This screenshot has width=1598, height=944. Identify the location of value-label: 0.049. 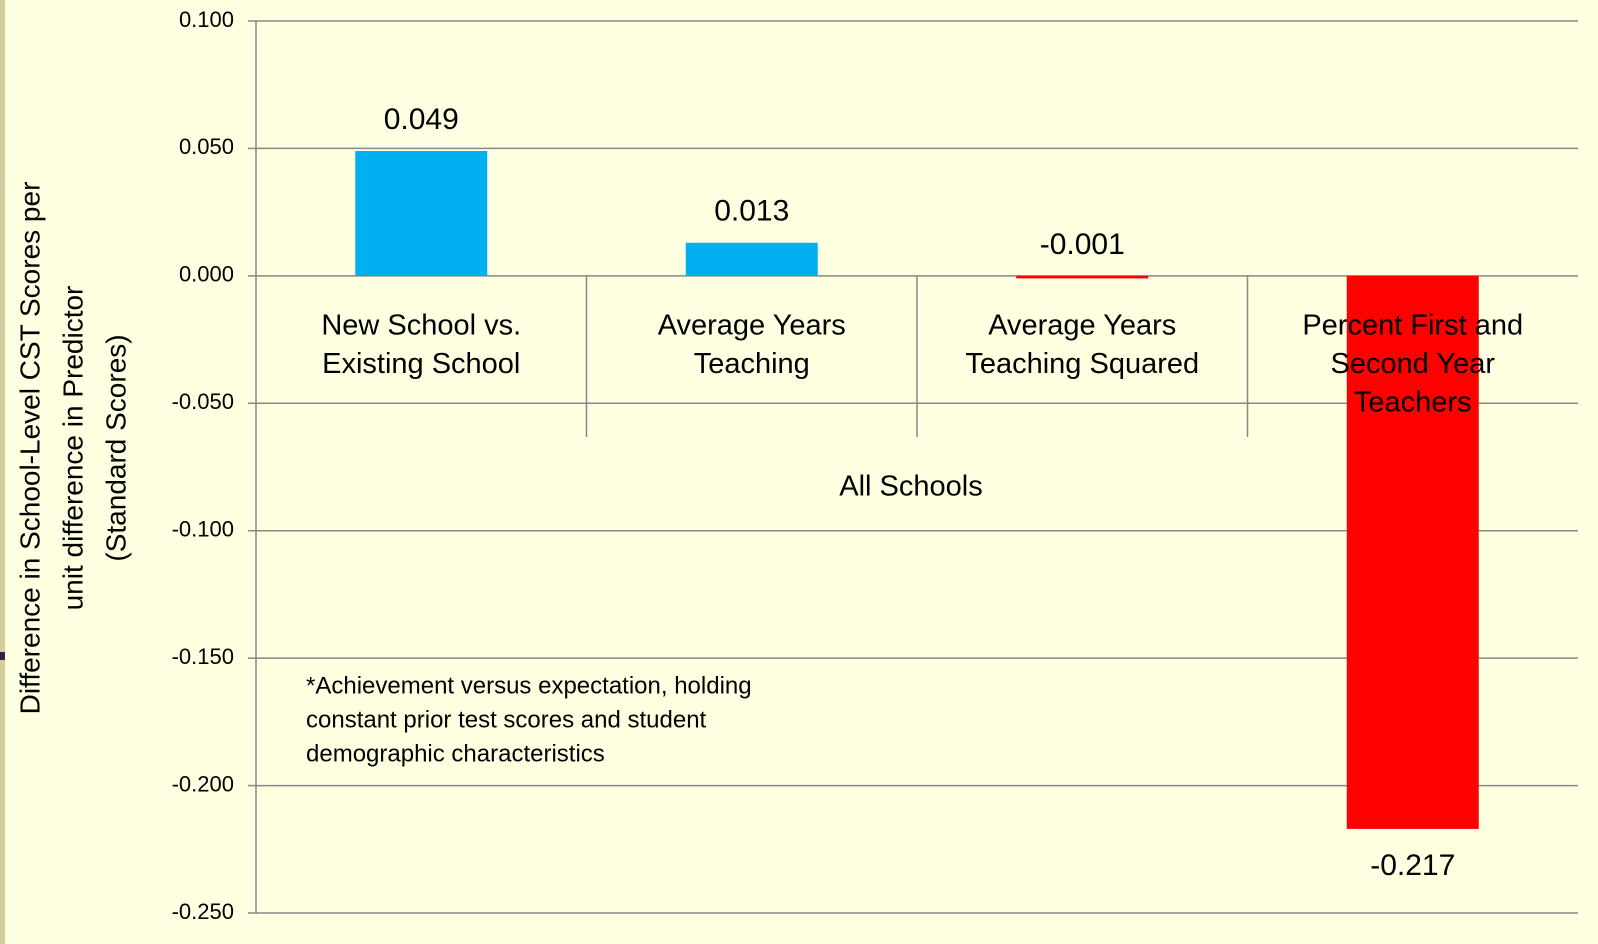
(421, 119).